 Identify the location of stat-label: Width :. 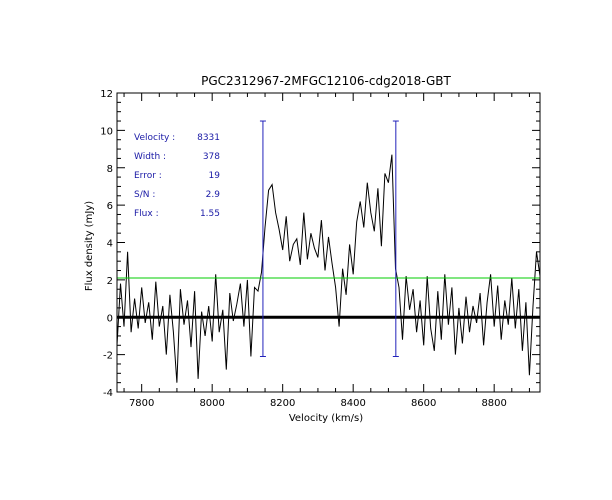
(150, 157).